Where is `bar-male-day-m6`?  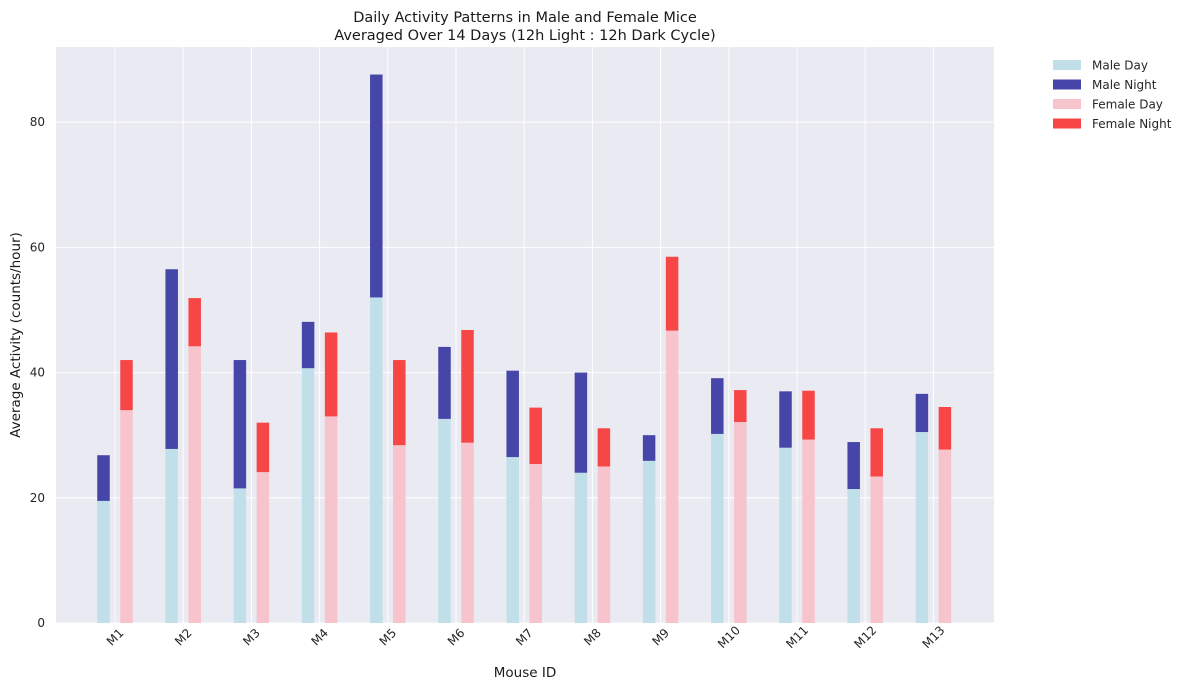
bar-male-day-m6 is located at coordinates (444, 520).